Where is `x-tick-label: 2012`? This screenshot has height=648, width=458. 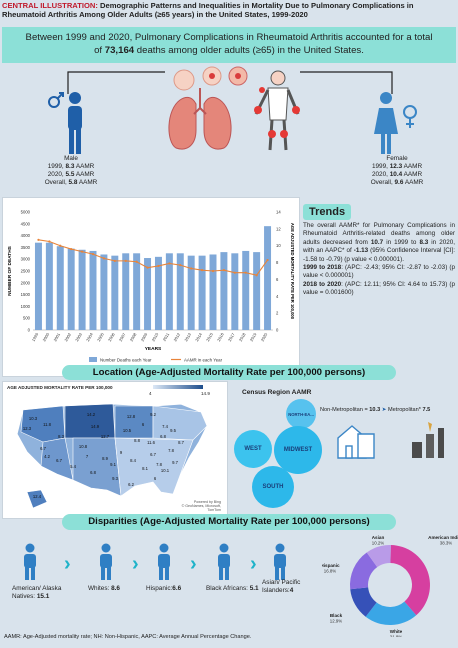
x-tick-label: 2012 is located at coordinates (176, 336).